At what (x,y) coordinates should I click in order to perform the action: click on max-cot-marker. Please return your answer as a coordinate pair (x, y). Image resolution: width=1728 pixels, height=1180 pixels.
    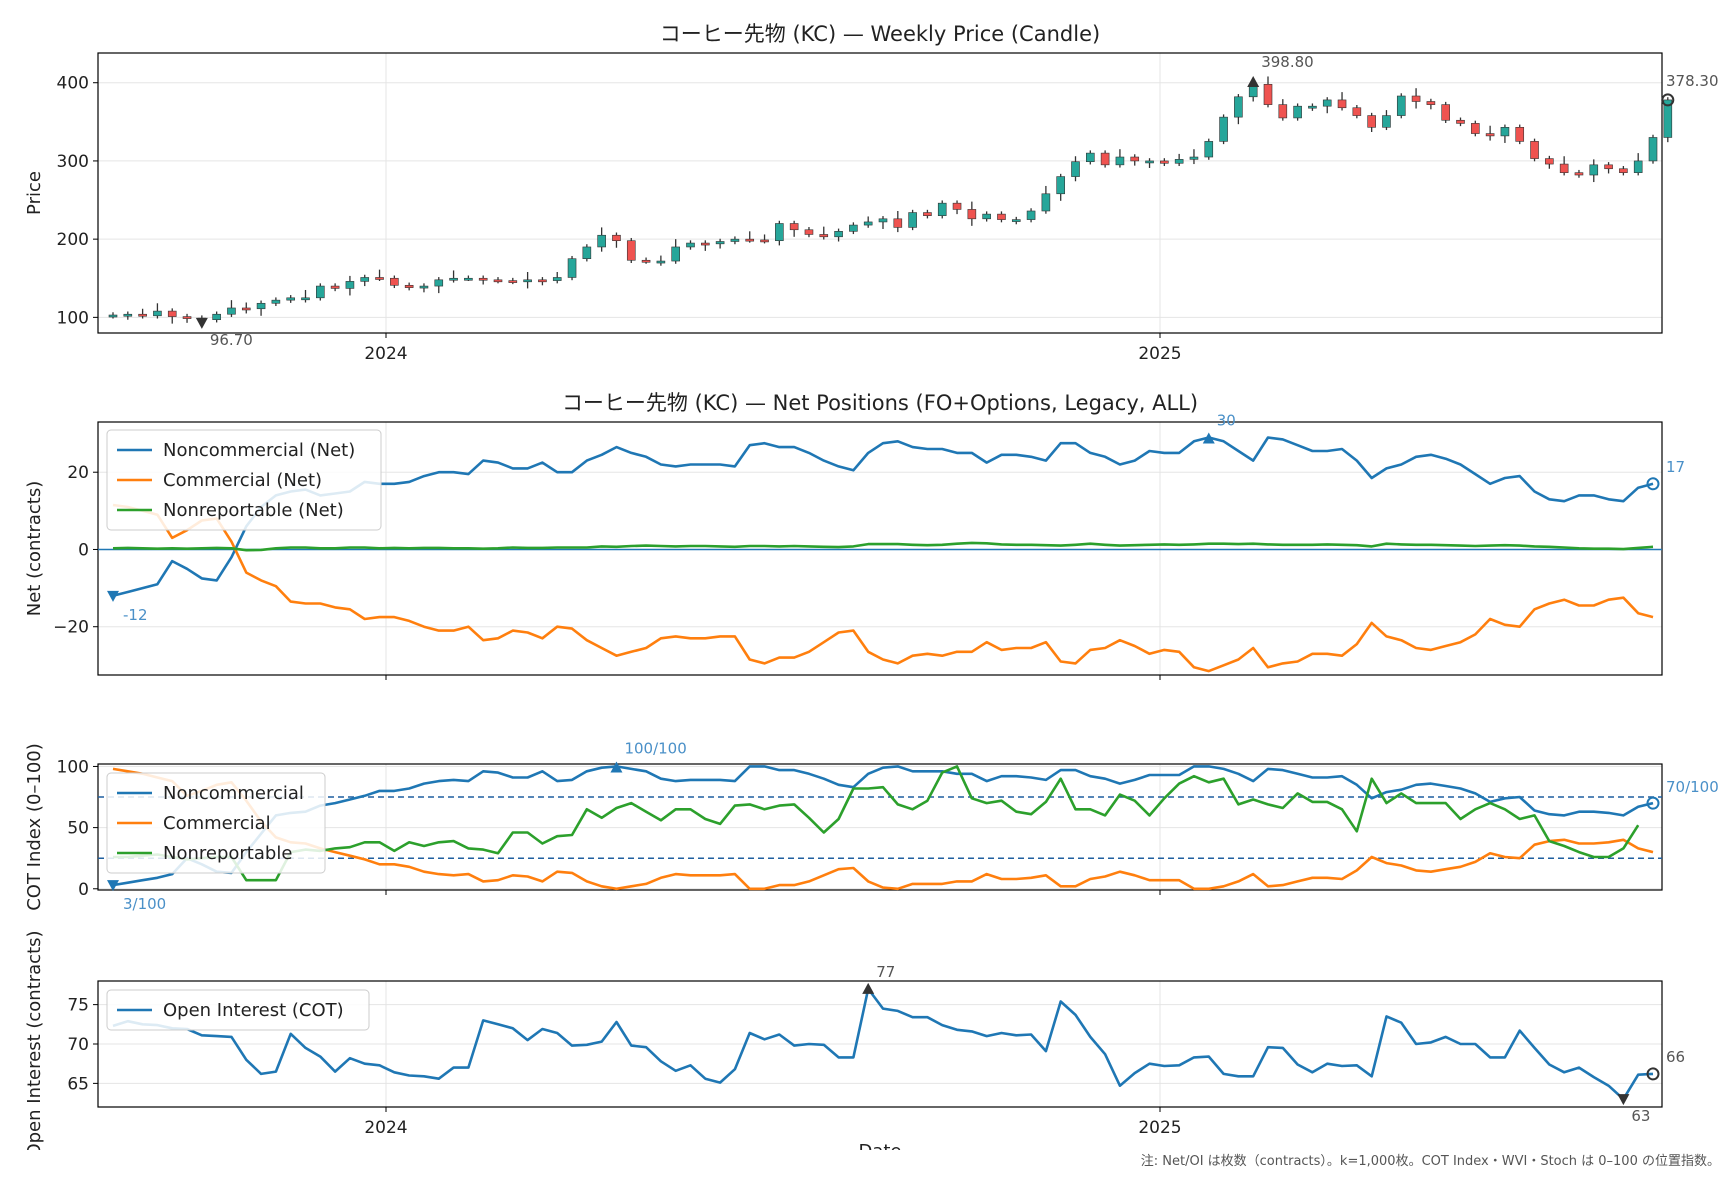
    Looking at the image, I should click on (616, 767).